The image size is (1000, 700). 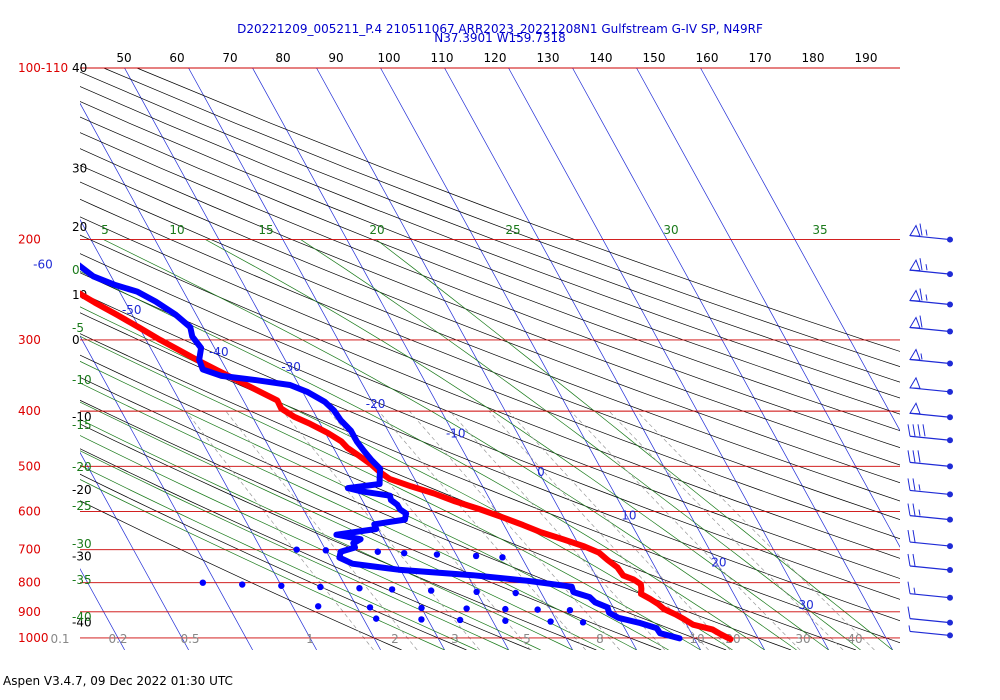 What do you see at coordinates (495, 58) in the screenshot?
I see `top-axis-tick-label: 120` at bounding box center [495, 58].